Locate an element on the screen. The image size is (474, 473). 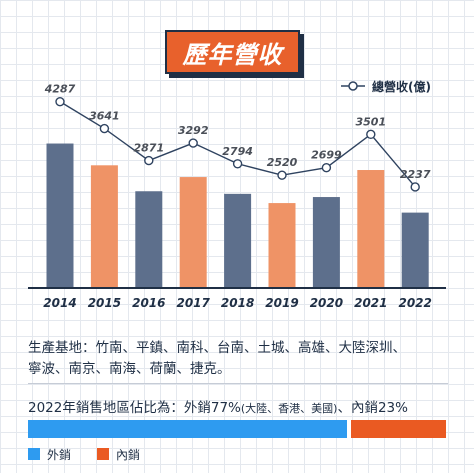
x-tick-2014: 2014 is located at coordinates (59, 303).